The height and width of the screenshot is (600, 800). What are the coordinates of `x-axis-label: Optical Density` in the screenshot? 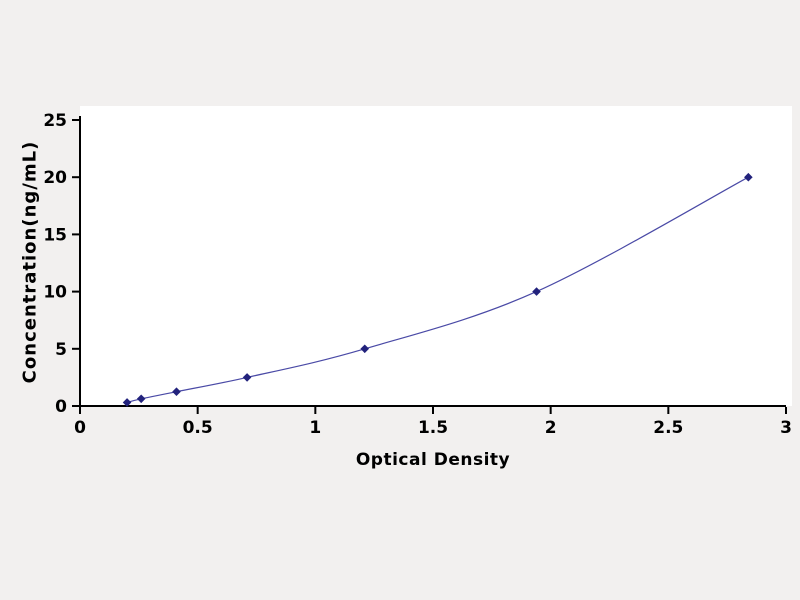 It's located at (433, 460).